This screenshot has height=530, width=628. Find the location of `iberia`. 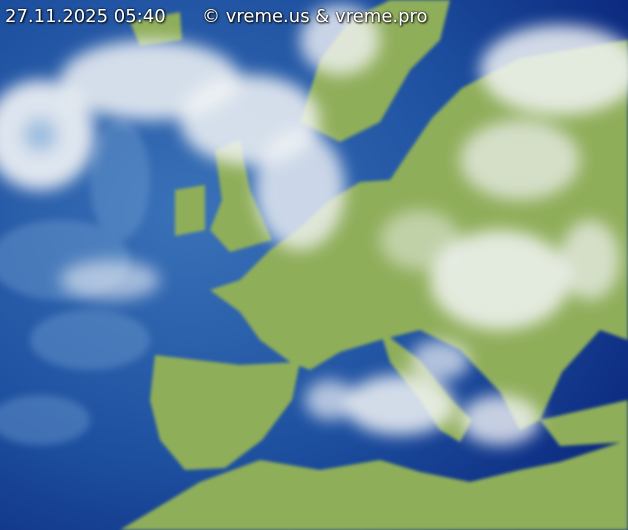

iberia is located at coordinates (225, 412).